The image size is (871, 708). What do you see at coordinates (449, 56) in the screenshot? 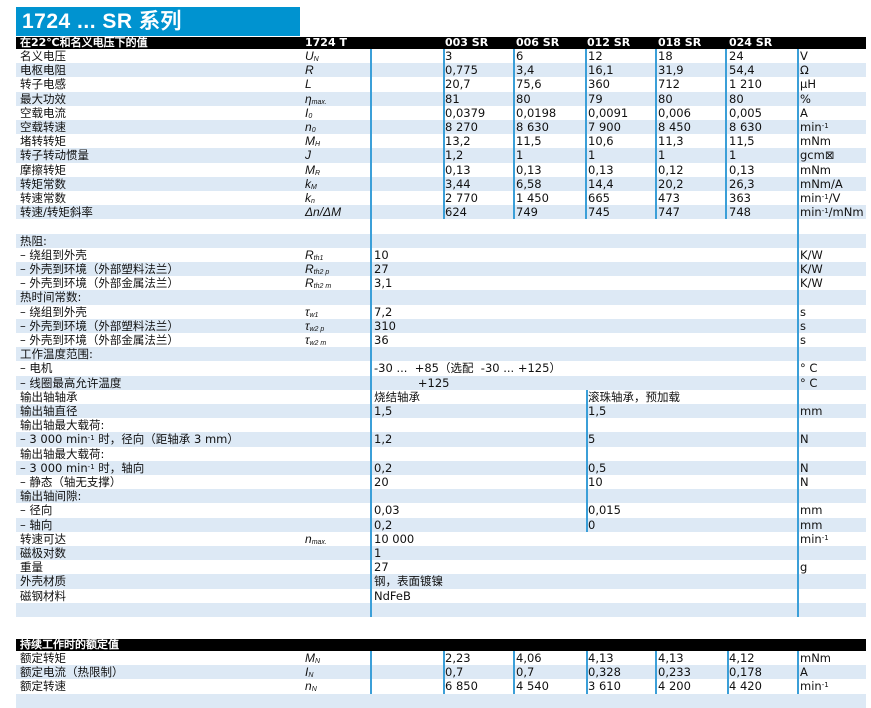
I see `row-value: 3` at bounding box center [449, 56].